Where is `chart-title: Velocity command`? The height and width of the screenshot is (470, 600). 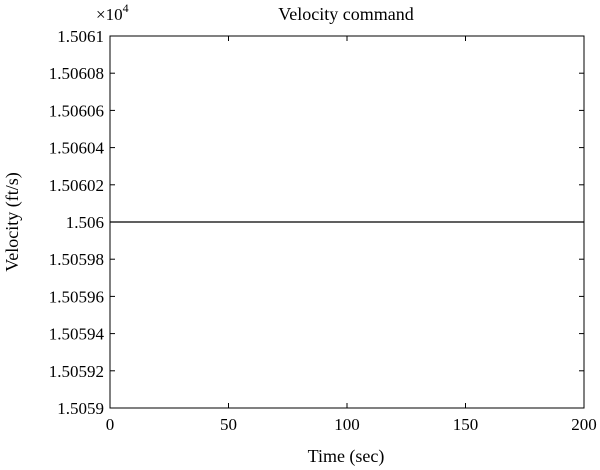 chart-title: Velocity command is located at coordinates (345, 14).